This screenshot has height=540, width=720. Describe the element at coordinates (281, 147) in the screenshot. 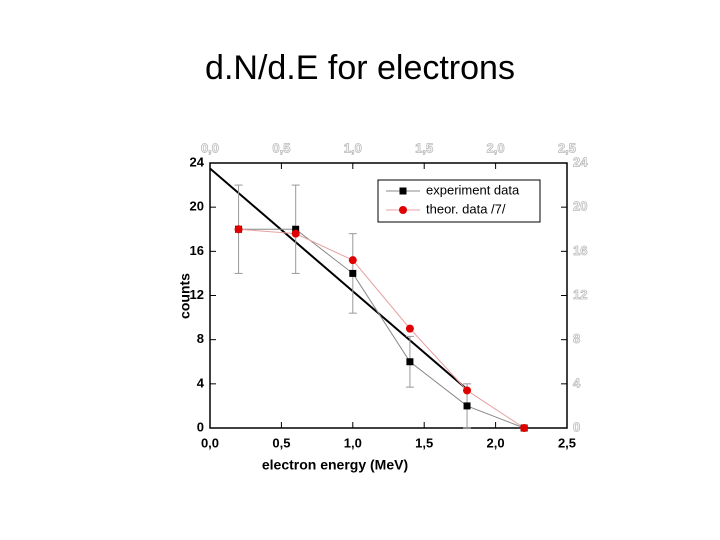

I see `x-tick-label-top: 0,5` at that location.